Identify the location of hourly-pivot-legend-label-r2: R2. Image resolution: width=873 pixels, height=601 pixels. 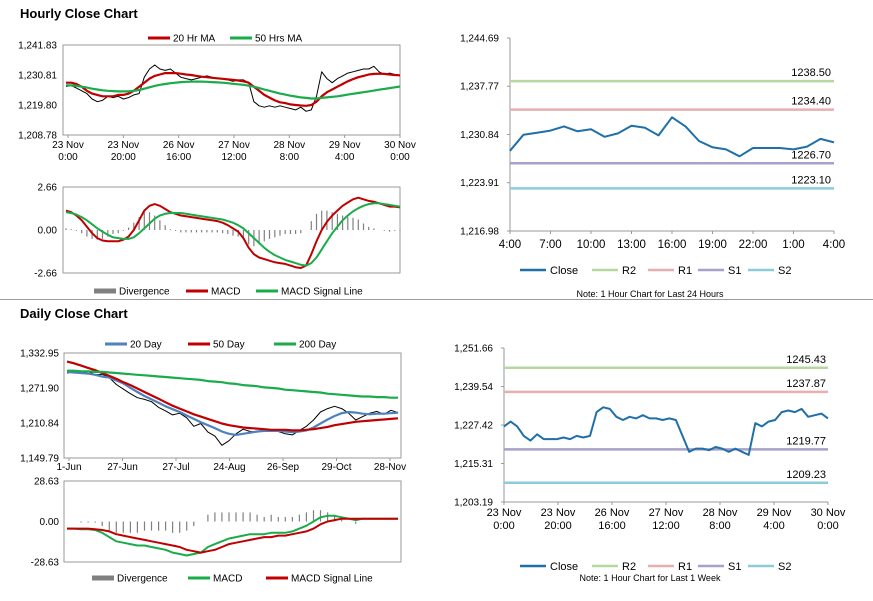
(629, 271).